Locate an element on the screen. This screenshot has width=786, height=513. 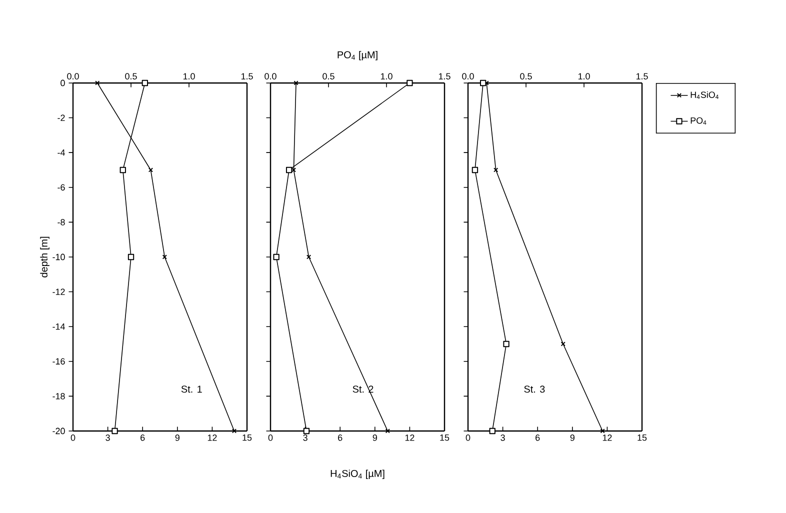
x2-axis-title: PO$_{4}$ [µM] is located at coordinates (358, 55).